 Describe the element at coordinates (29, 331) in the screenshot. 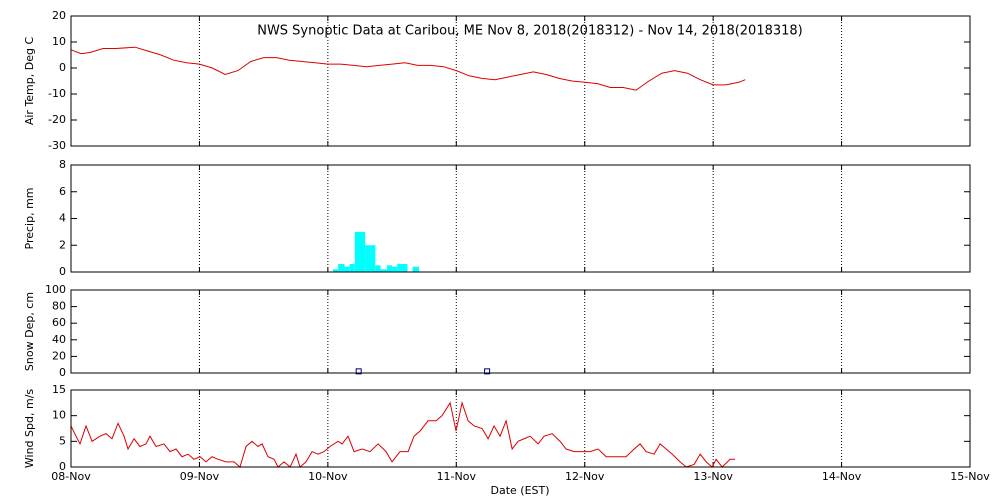

I see `y-axis-label: Snow Dep, cm` at that location.